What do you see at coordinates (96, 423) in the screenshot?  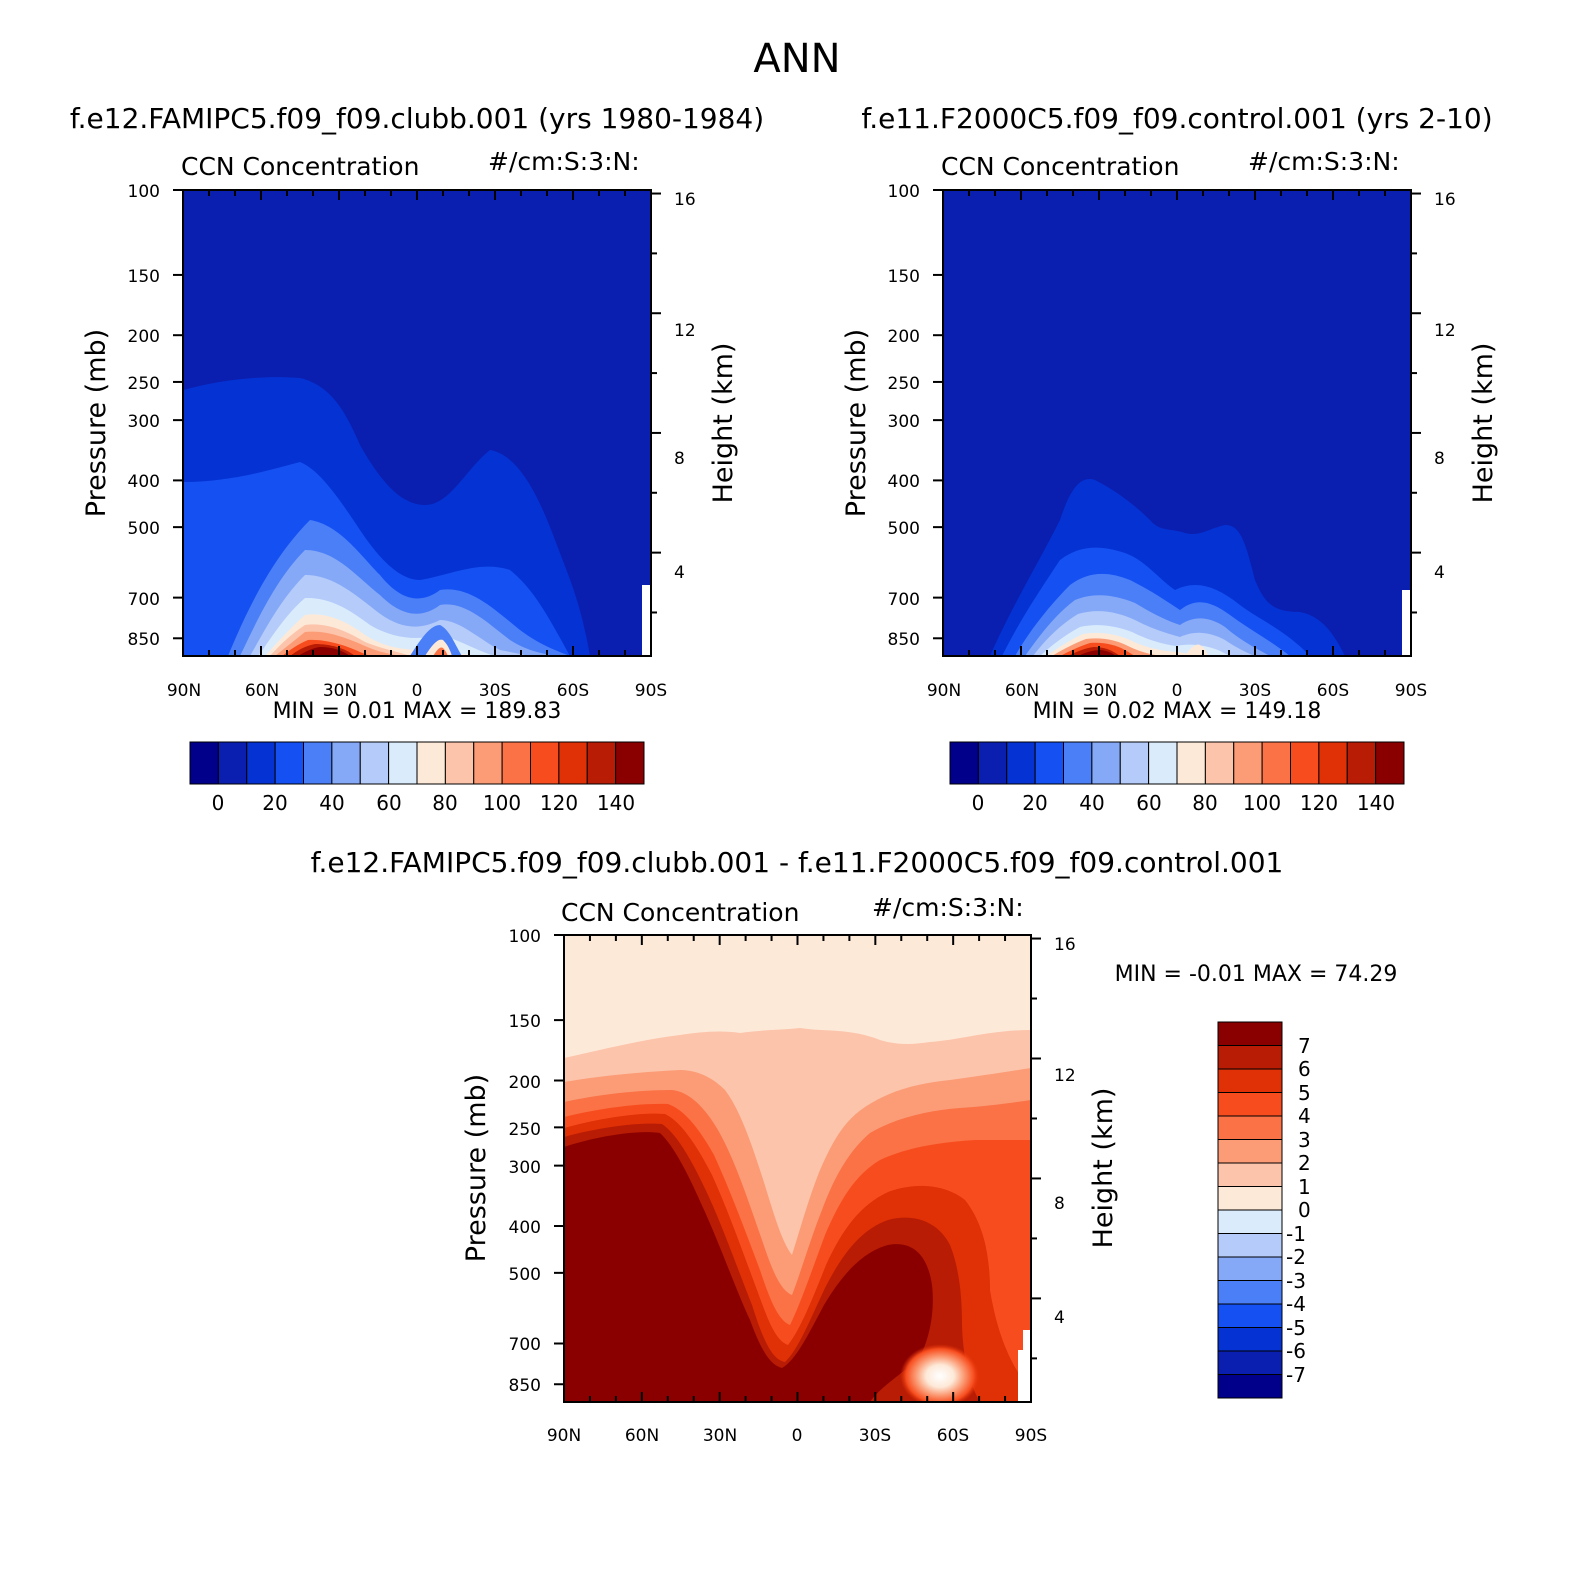 I see `y-axis-label: Pressure (mb)` at bounding box center [96, 423].